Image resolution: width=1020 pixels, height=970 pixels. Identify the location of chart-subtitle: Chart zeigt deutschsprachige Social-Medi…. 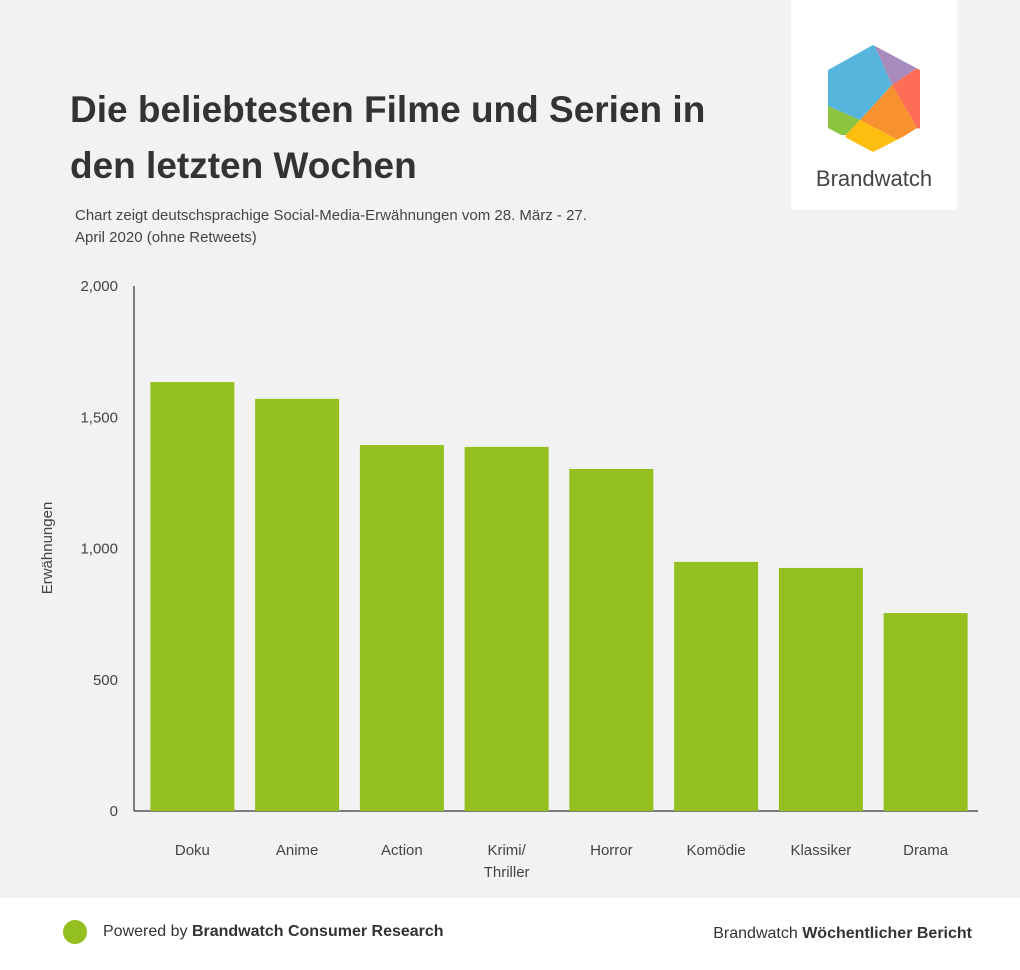
(331, 226).